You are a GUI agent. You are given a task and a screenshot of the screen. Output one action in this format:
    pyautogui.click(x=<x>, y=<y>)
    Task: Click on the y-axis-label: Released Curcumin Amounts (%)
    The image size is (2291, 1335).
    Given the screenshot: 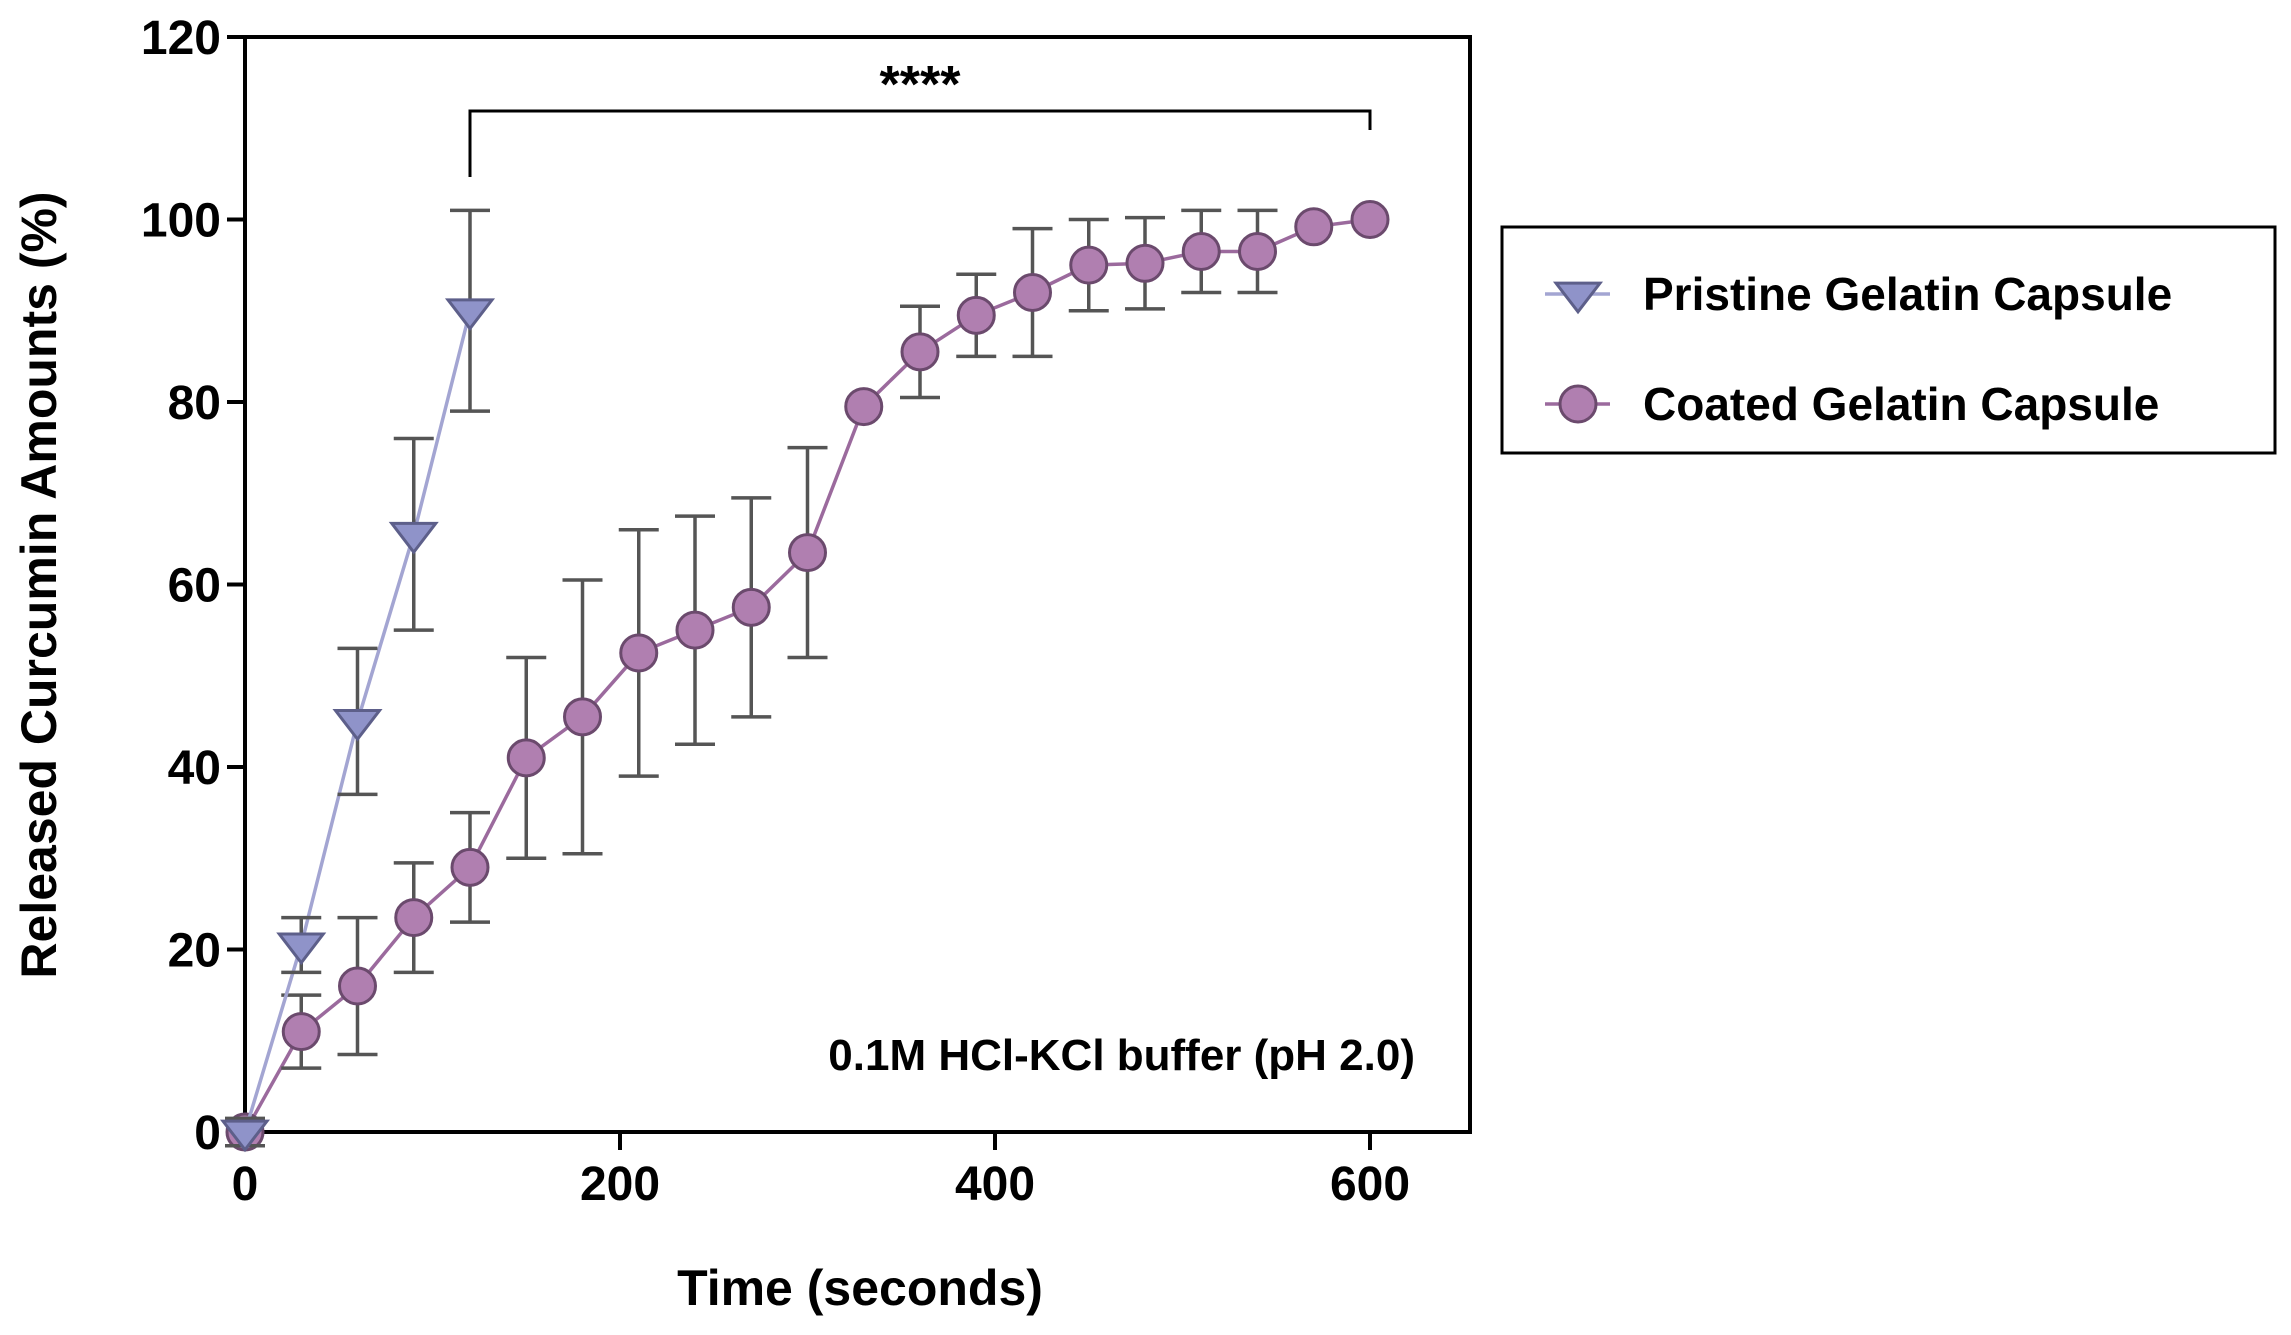 What is the action you would take?
    pyautogui.click(x=39, y=584)
    